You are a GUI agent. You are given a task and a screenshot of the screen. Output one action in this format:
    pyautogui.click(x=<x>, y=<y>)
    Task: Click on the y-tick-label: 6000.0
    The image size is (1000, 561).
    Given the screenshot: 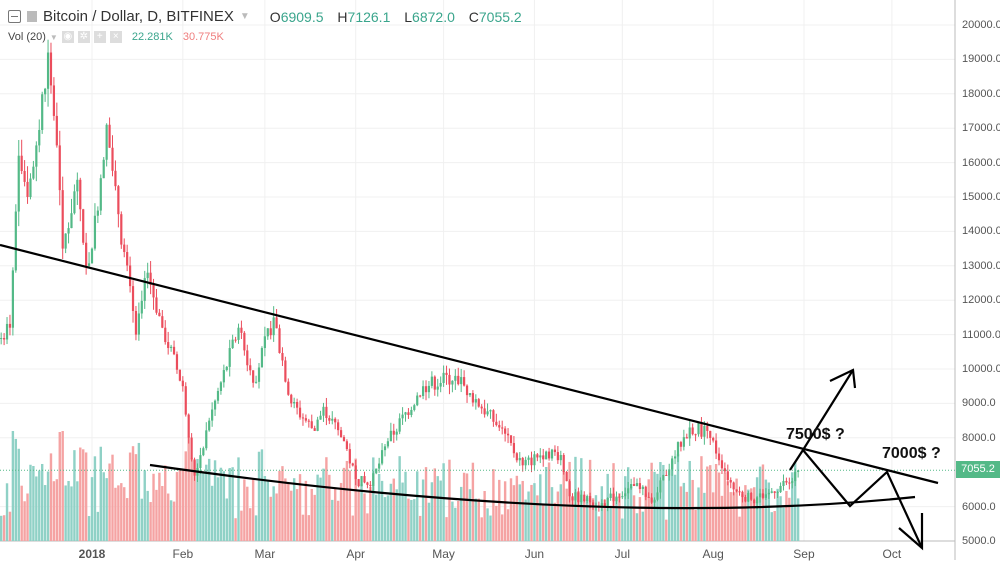 What is the action you would take?
    pyautogui.click(x=979, y=506)
    